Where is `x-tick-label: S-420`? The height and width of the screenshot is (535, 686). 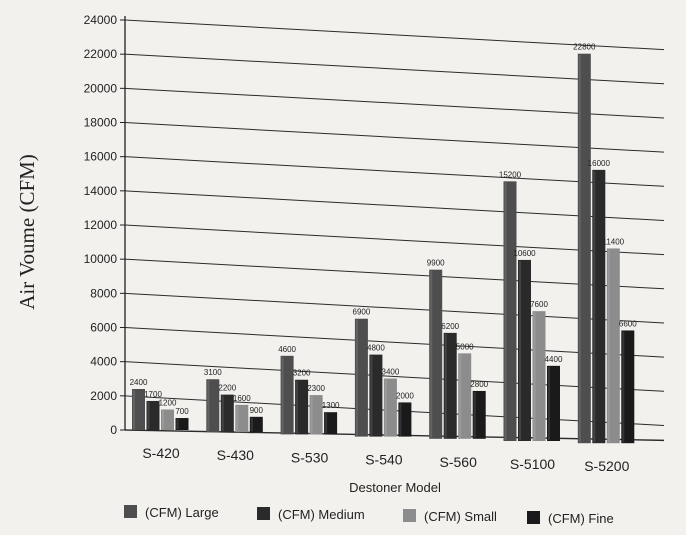
x-tick-label: S-420 is located at coordinates (161, 453).